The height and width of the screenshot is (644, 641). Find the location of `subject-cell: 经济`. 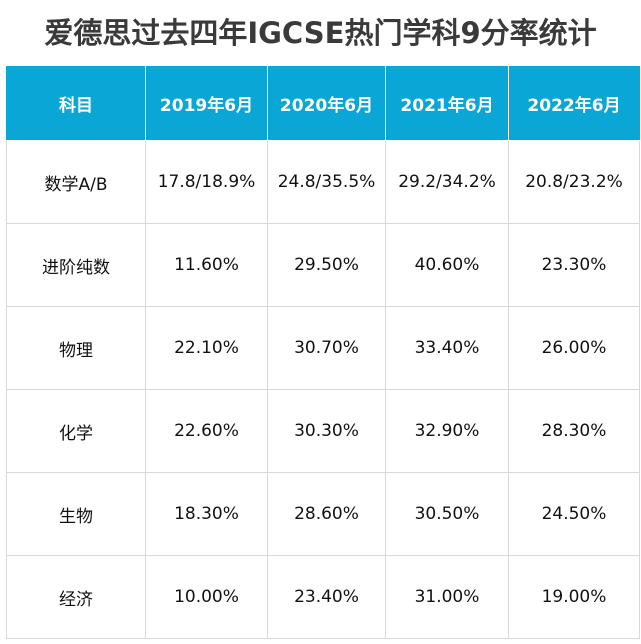

subject-cell: 经济 is located at coordinates (76, 597).